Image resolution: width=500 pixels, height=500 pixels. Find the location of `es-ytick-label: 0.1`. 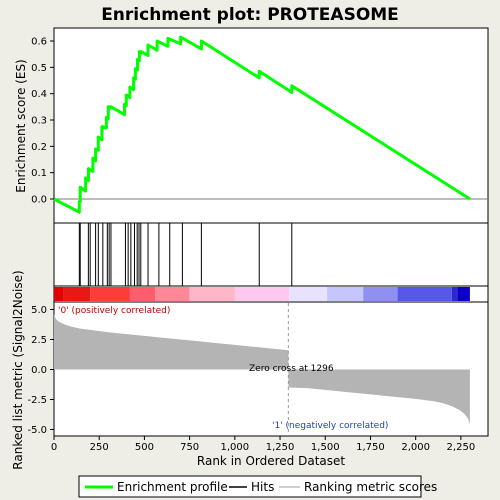

es-ytick-label: 0.1 is located at coordinates (39, 173).